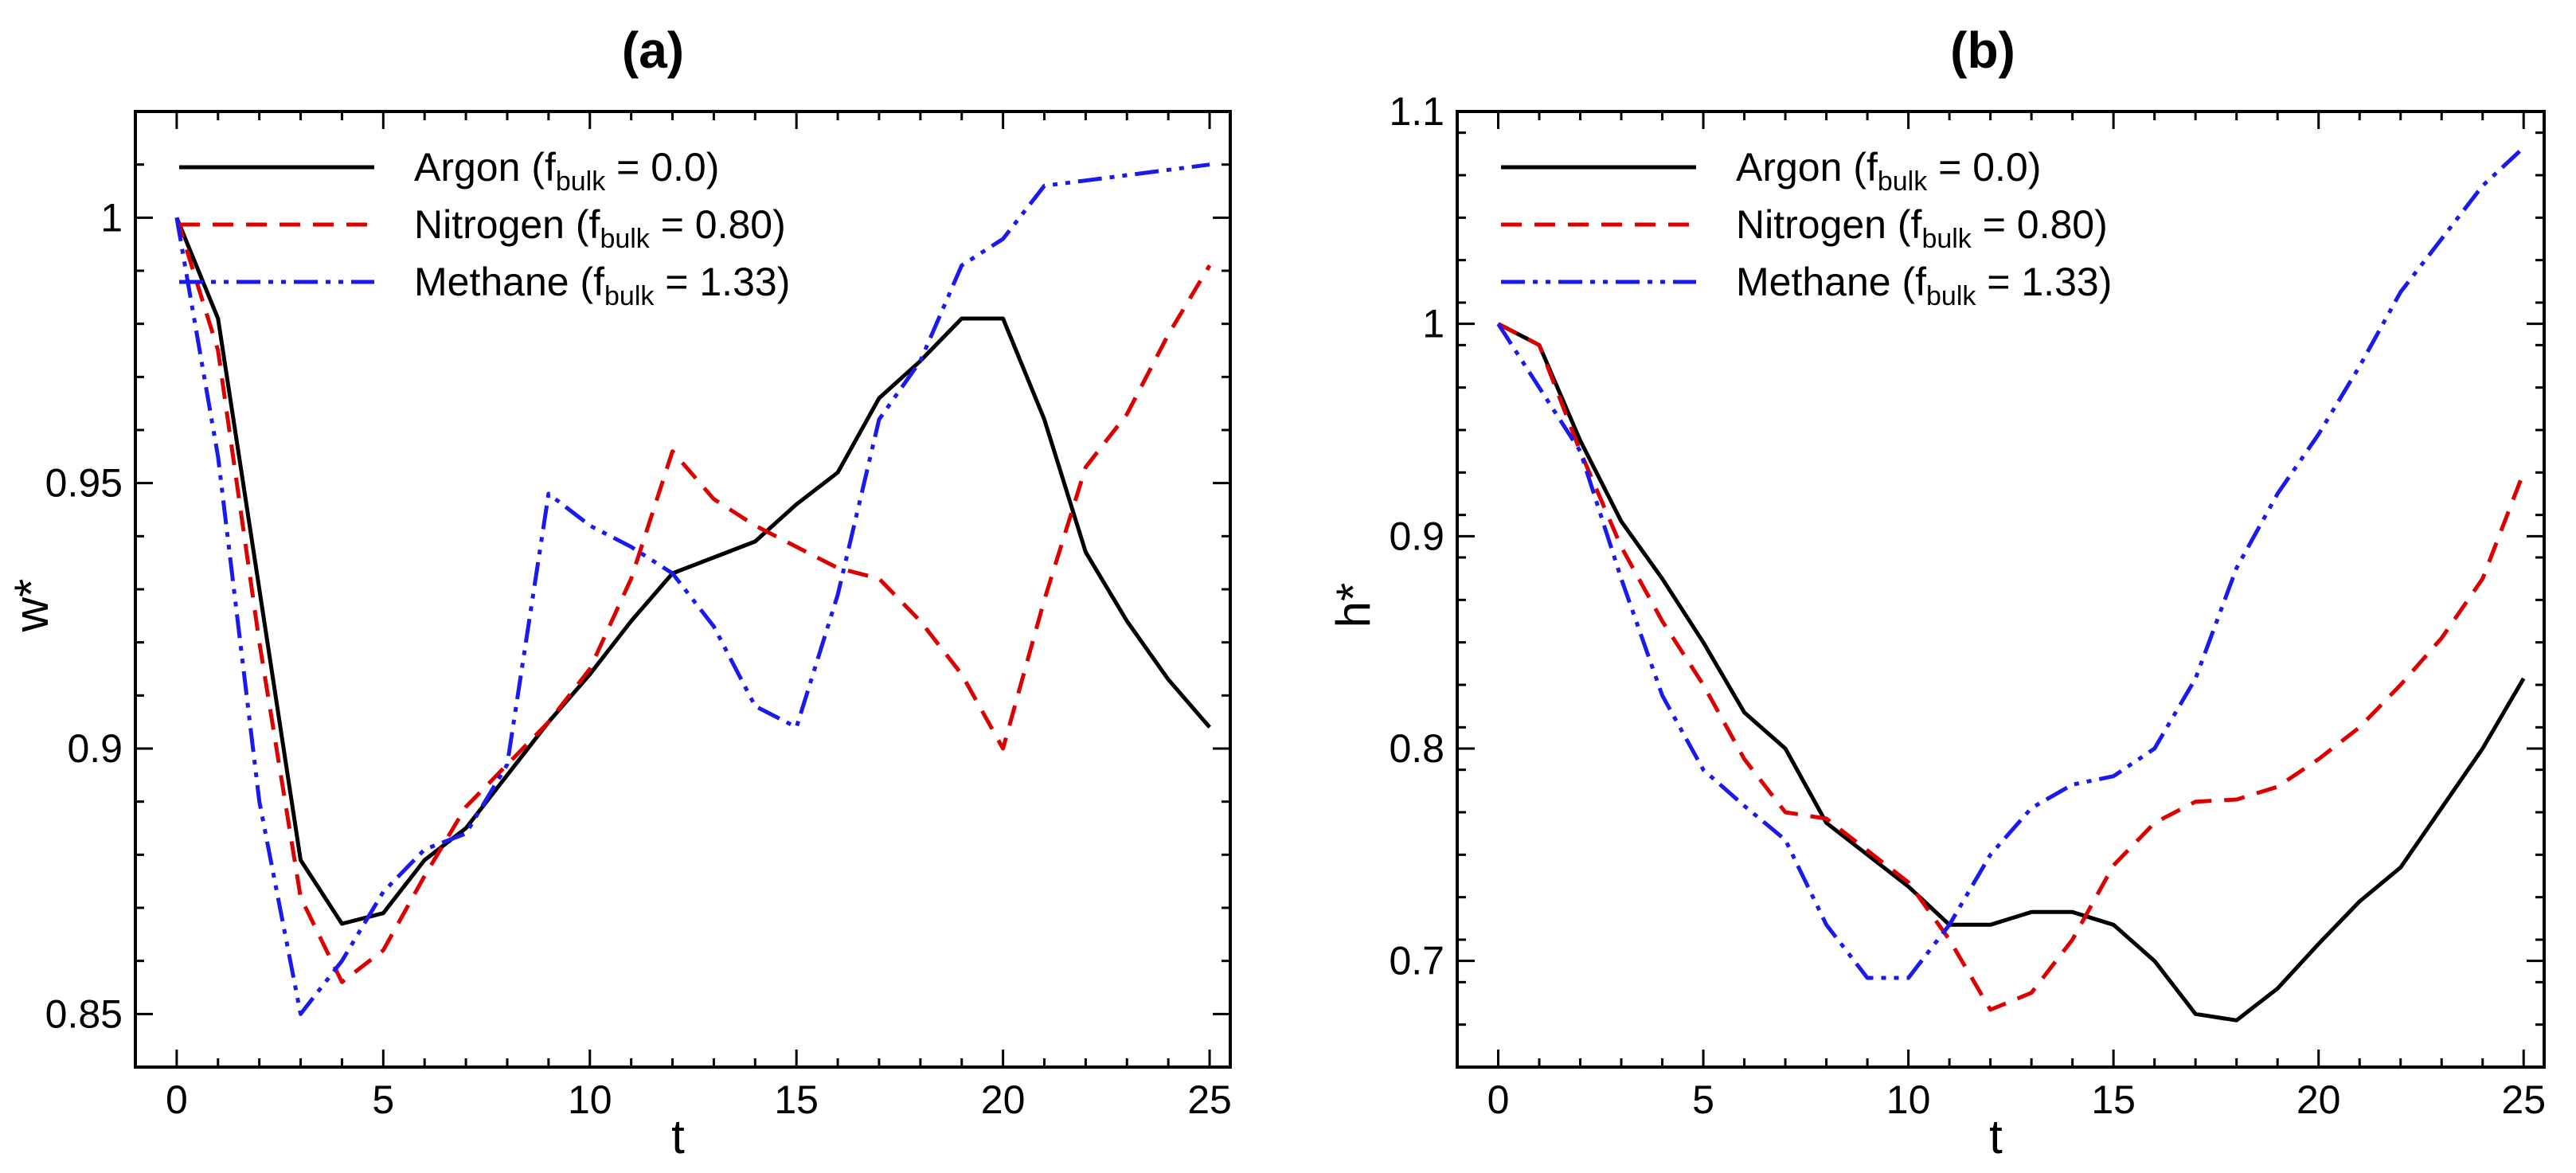  What do you see at coordinates (1353, 605) in the screenshot?
I see `y-axis-label: h*` at bounding box center [1353, 605].